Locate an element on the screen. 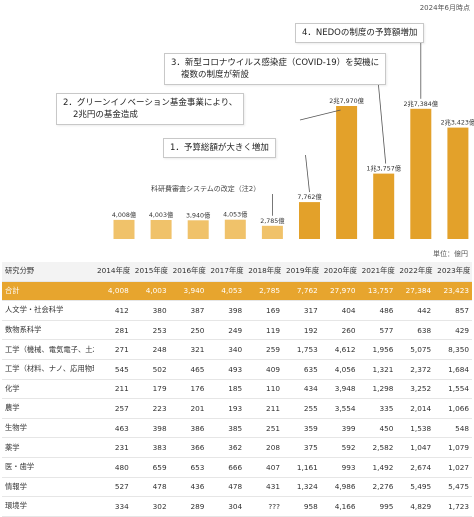  table-cell: 653 is located at coordinates (188, 467).